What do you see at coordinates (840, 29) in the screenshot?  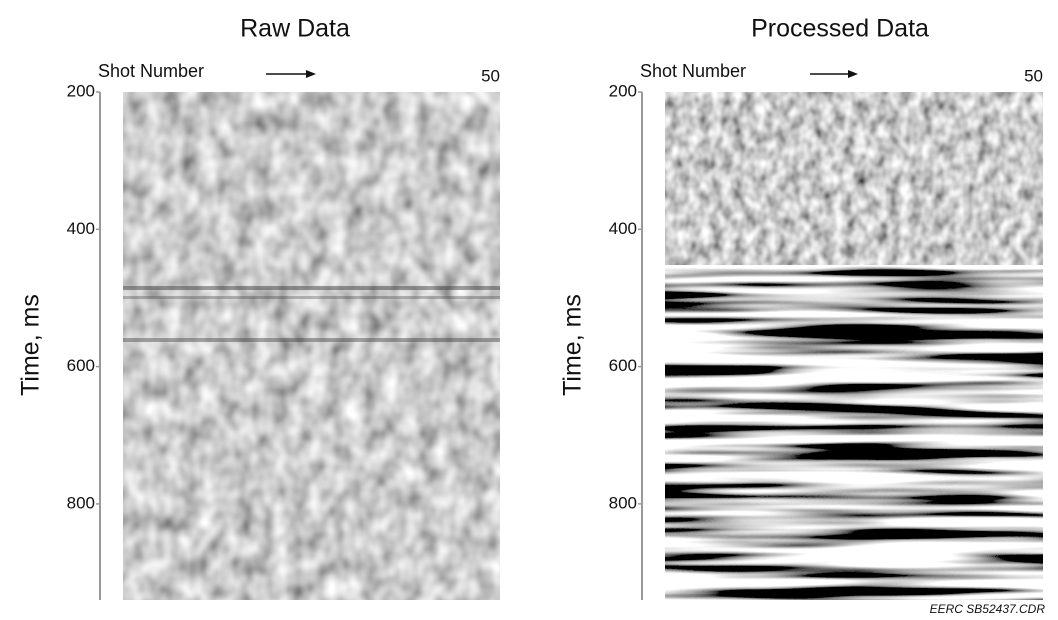 I see `chart-title: Processed Data` at bounding box center [840, 29].